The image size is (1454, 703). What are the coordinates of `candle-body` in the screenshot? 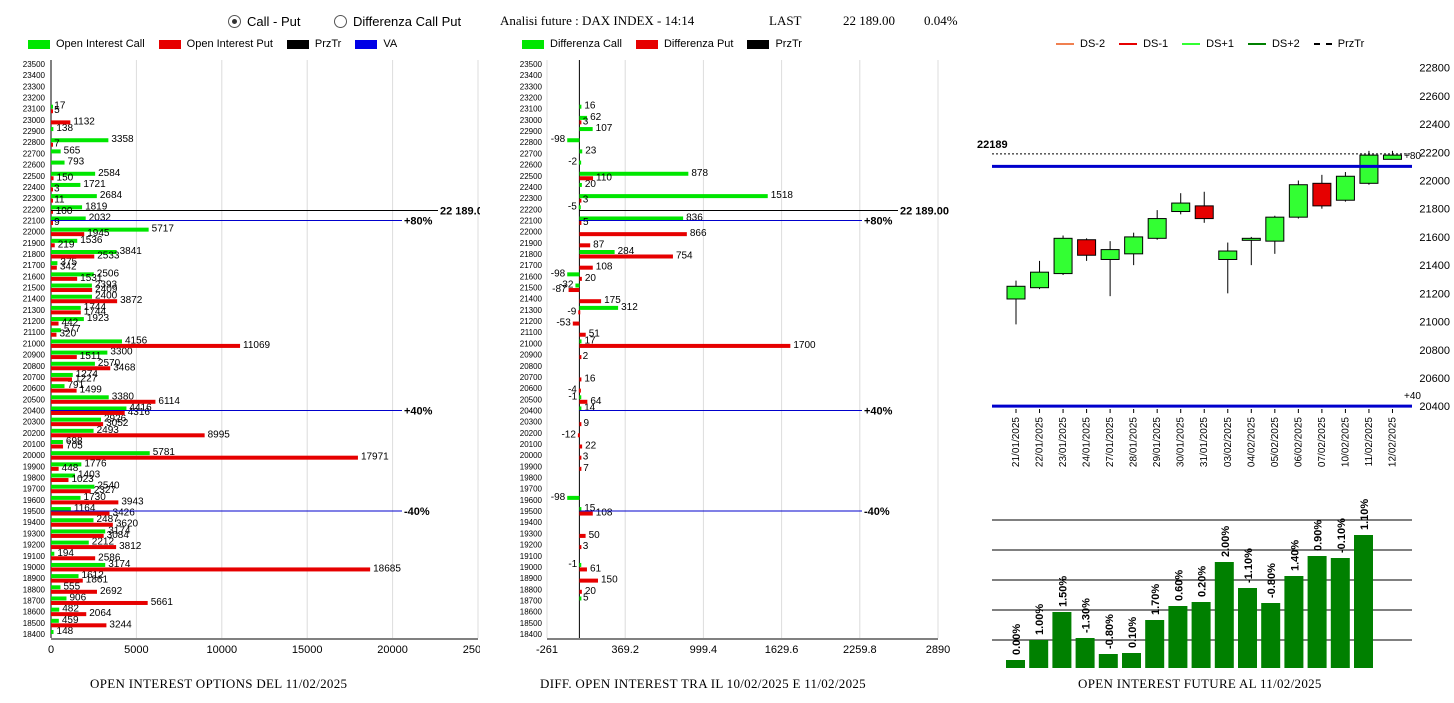 It's located at (1063, 256).